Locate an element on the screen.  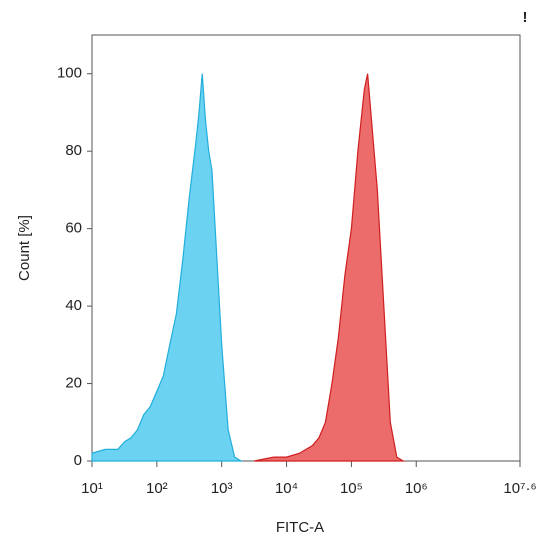
x-tick-label: 10⁵ is located at coordinates (351, 488).